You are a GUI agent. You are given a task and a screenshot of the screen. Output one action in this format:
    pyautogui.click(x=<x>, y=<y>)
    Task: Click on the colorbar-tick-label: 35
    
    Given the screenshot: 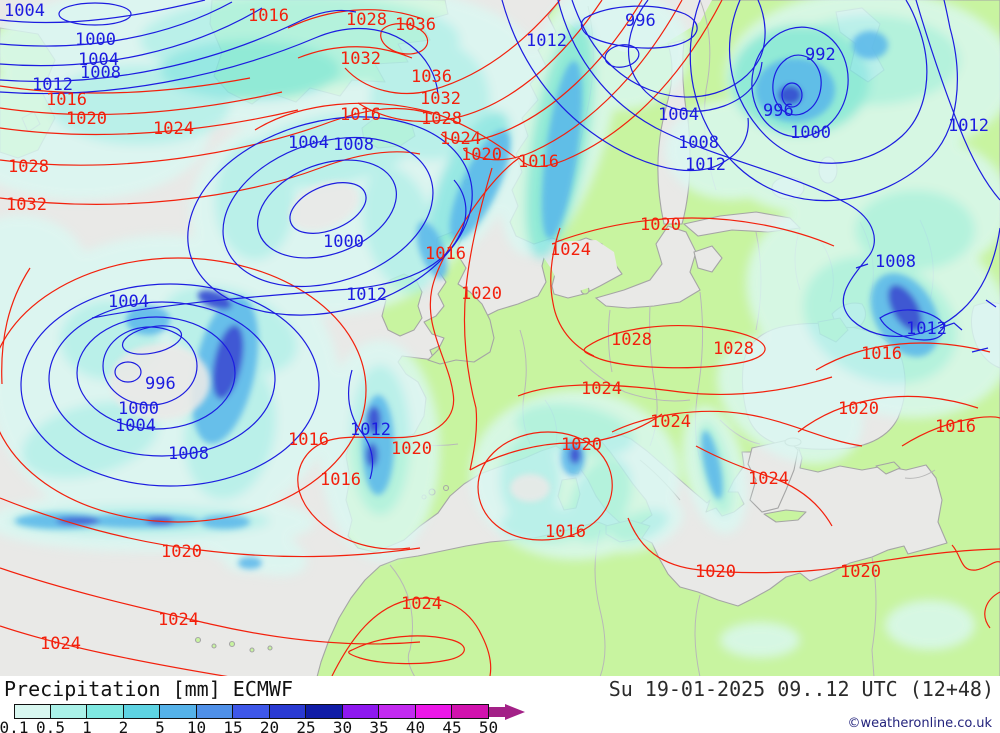 What is the action you would take?
    pyautogui.click(x=379, y=725)
    